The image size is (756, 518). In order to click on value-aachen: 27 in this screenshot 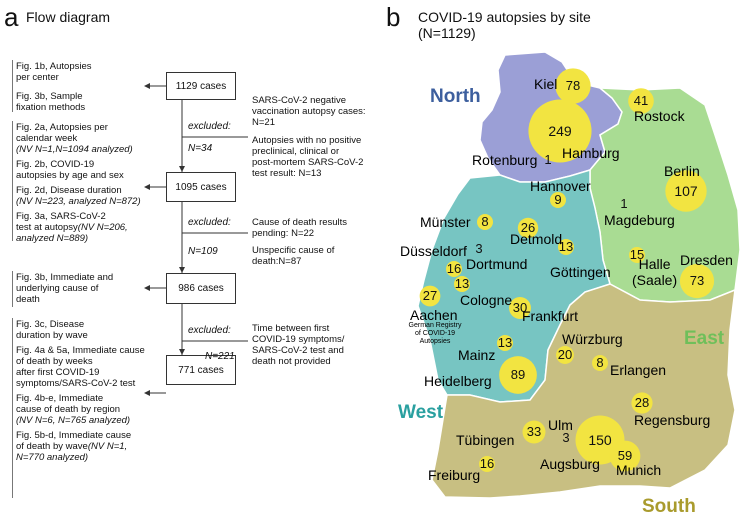, I will do `click(430, 295)`.